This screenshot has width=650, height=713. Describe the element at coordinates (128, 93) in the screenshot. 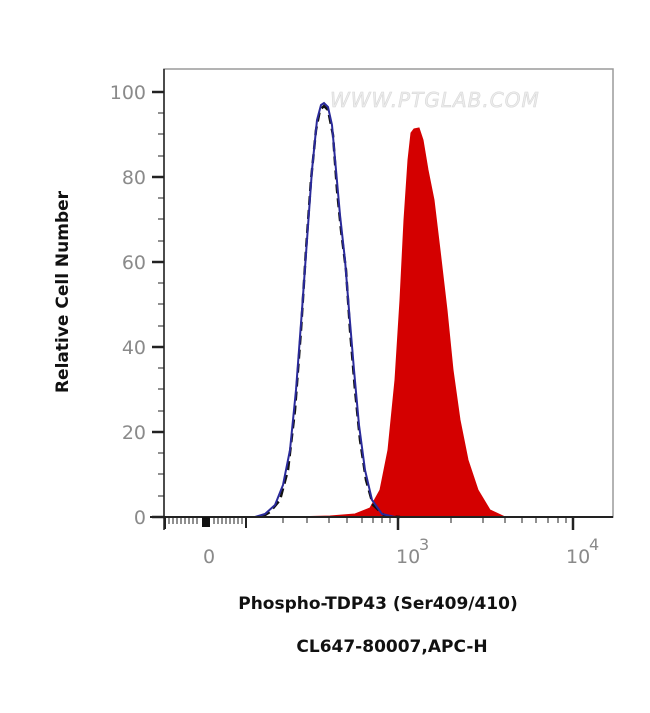

I see `svg-text: 100` at that location.